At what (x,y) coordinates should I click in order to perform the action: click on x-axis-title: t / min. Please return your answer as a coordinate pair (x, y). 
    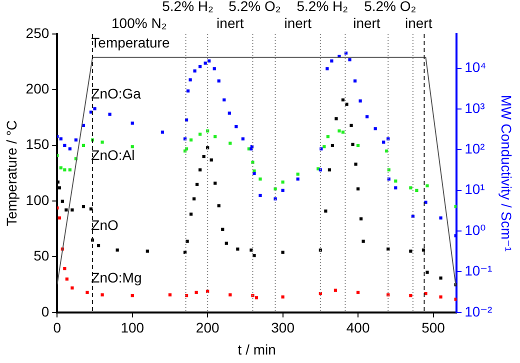
    Looking at the image, I should click on (257, 349).